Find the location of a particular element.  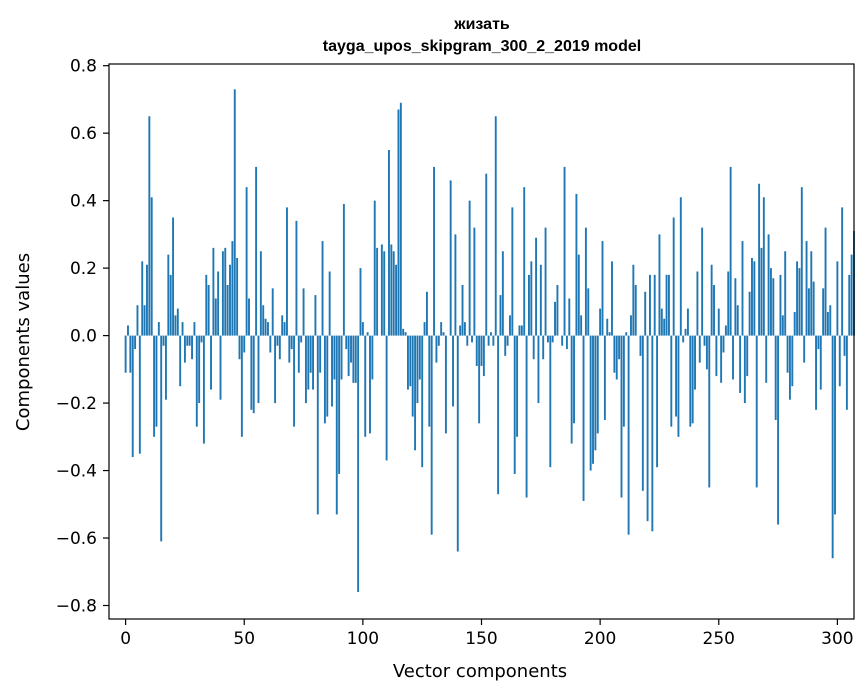

x-tick-label: 150 is located at coordinates (481, 639).